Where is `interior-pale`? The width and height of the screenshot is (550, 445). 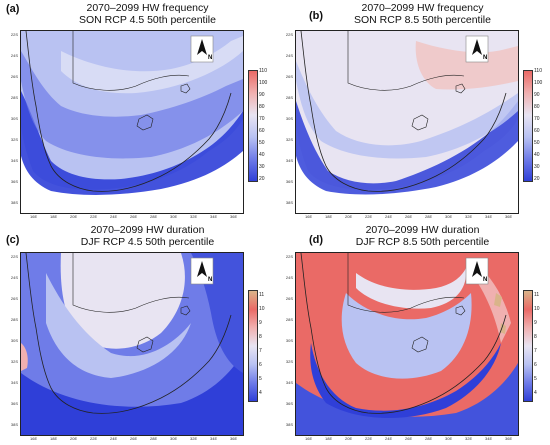 interior-pale is located at coordinates (122, 301).